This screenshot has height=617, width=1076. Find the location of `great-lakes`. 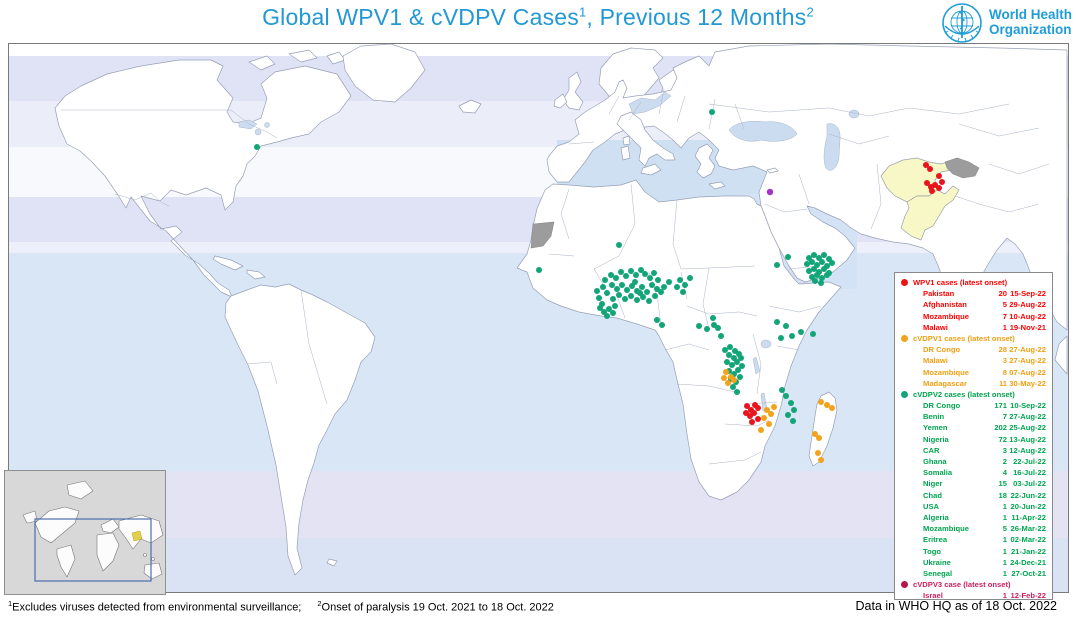

great-lakes is located at coordinates (248, 124).